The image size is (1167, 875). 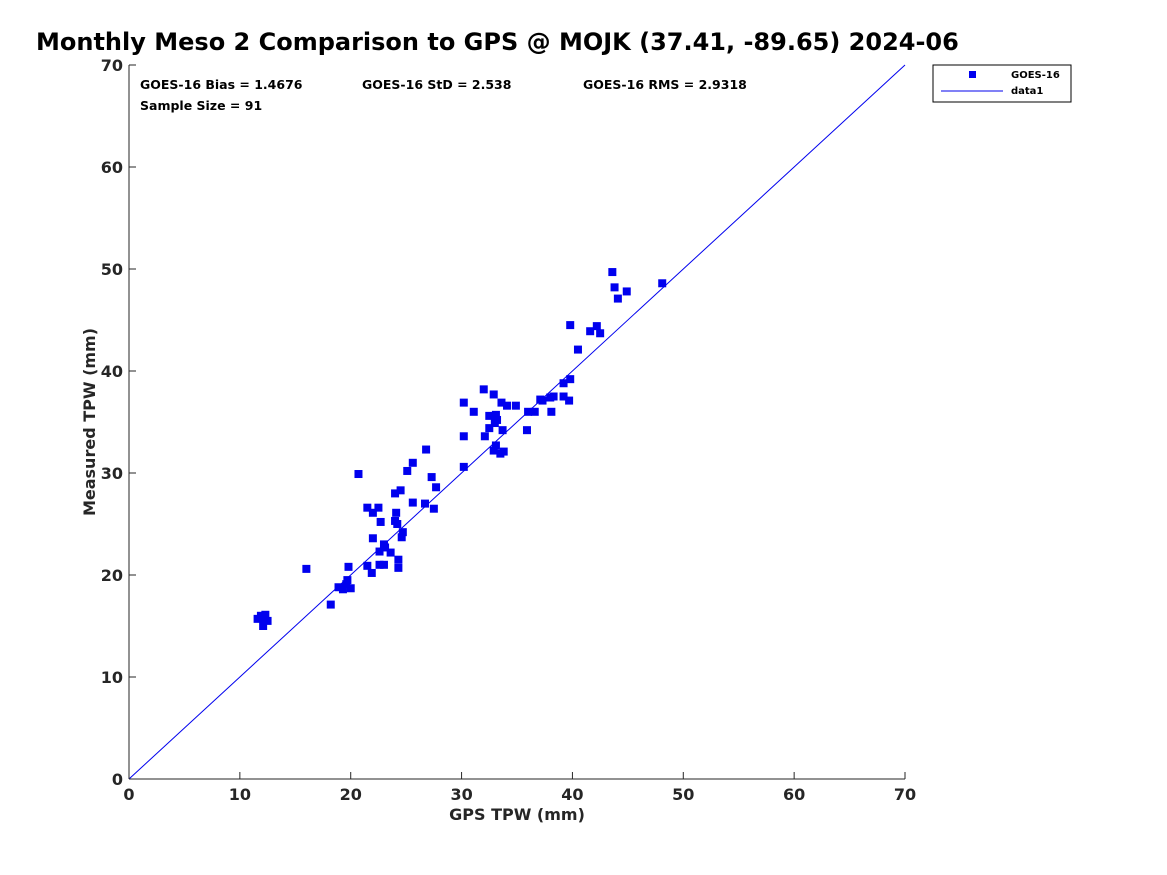 What do you see at coordinates (112, 167) in the screenshot?
I see `y-tick-label: 60` at bounding box center [112, 167].